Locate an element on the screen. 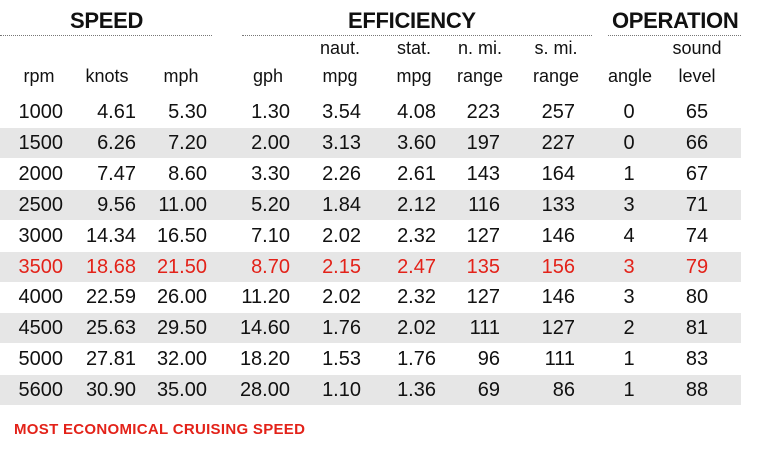  table-row: 5000 27.81 32.00 18.20 1.53 1.76 96 111 1 83 is located at coordinates (370, 359).